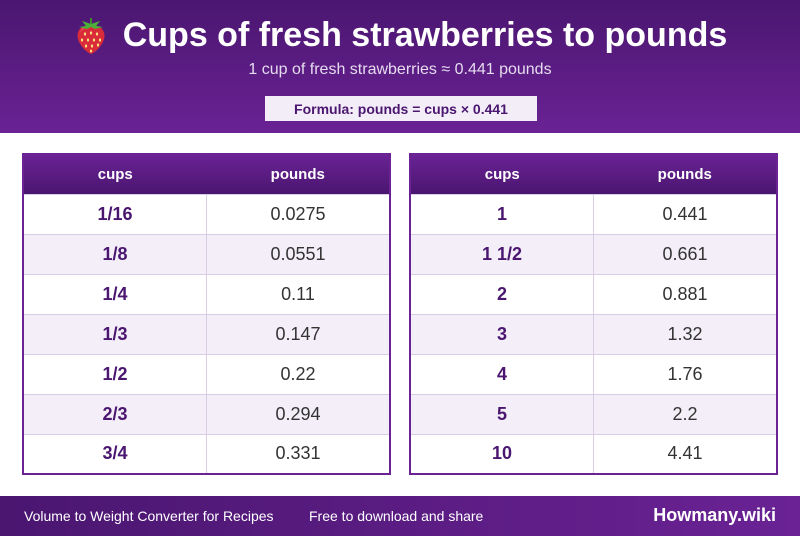  I want to click on table-row: 1/3 0.147, so click(206, 333).